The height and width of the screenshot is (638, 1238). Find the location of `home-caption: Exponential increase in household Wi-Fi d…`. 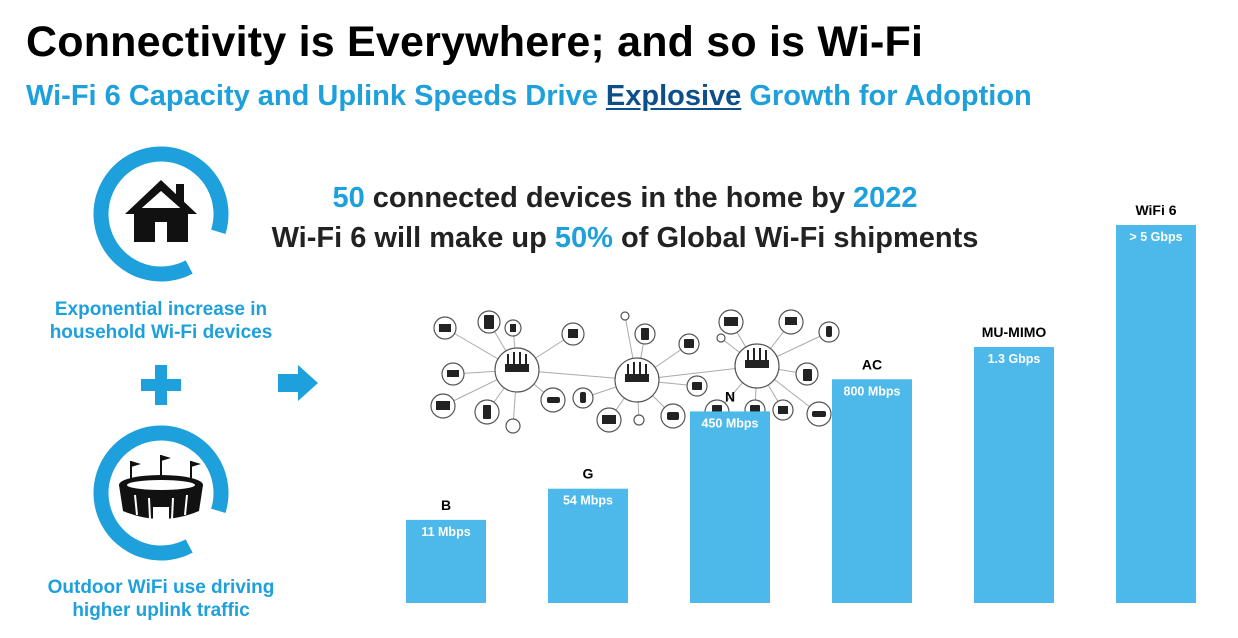

home-caption: Exponential increase in household Wi-Fi d… is located at coordinates (161, 321).